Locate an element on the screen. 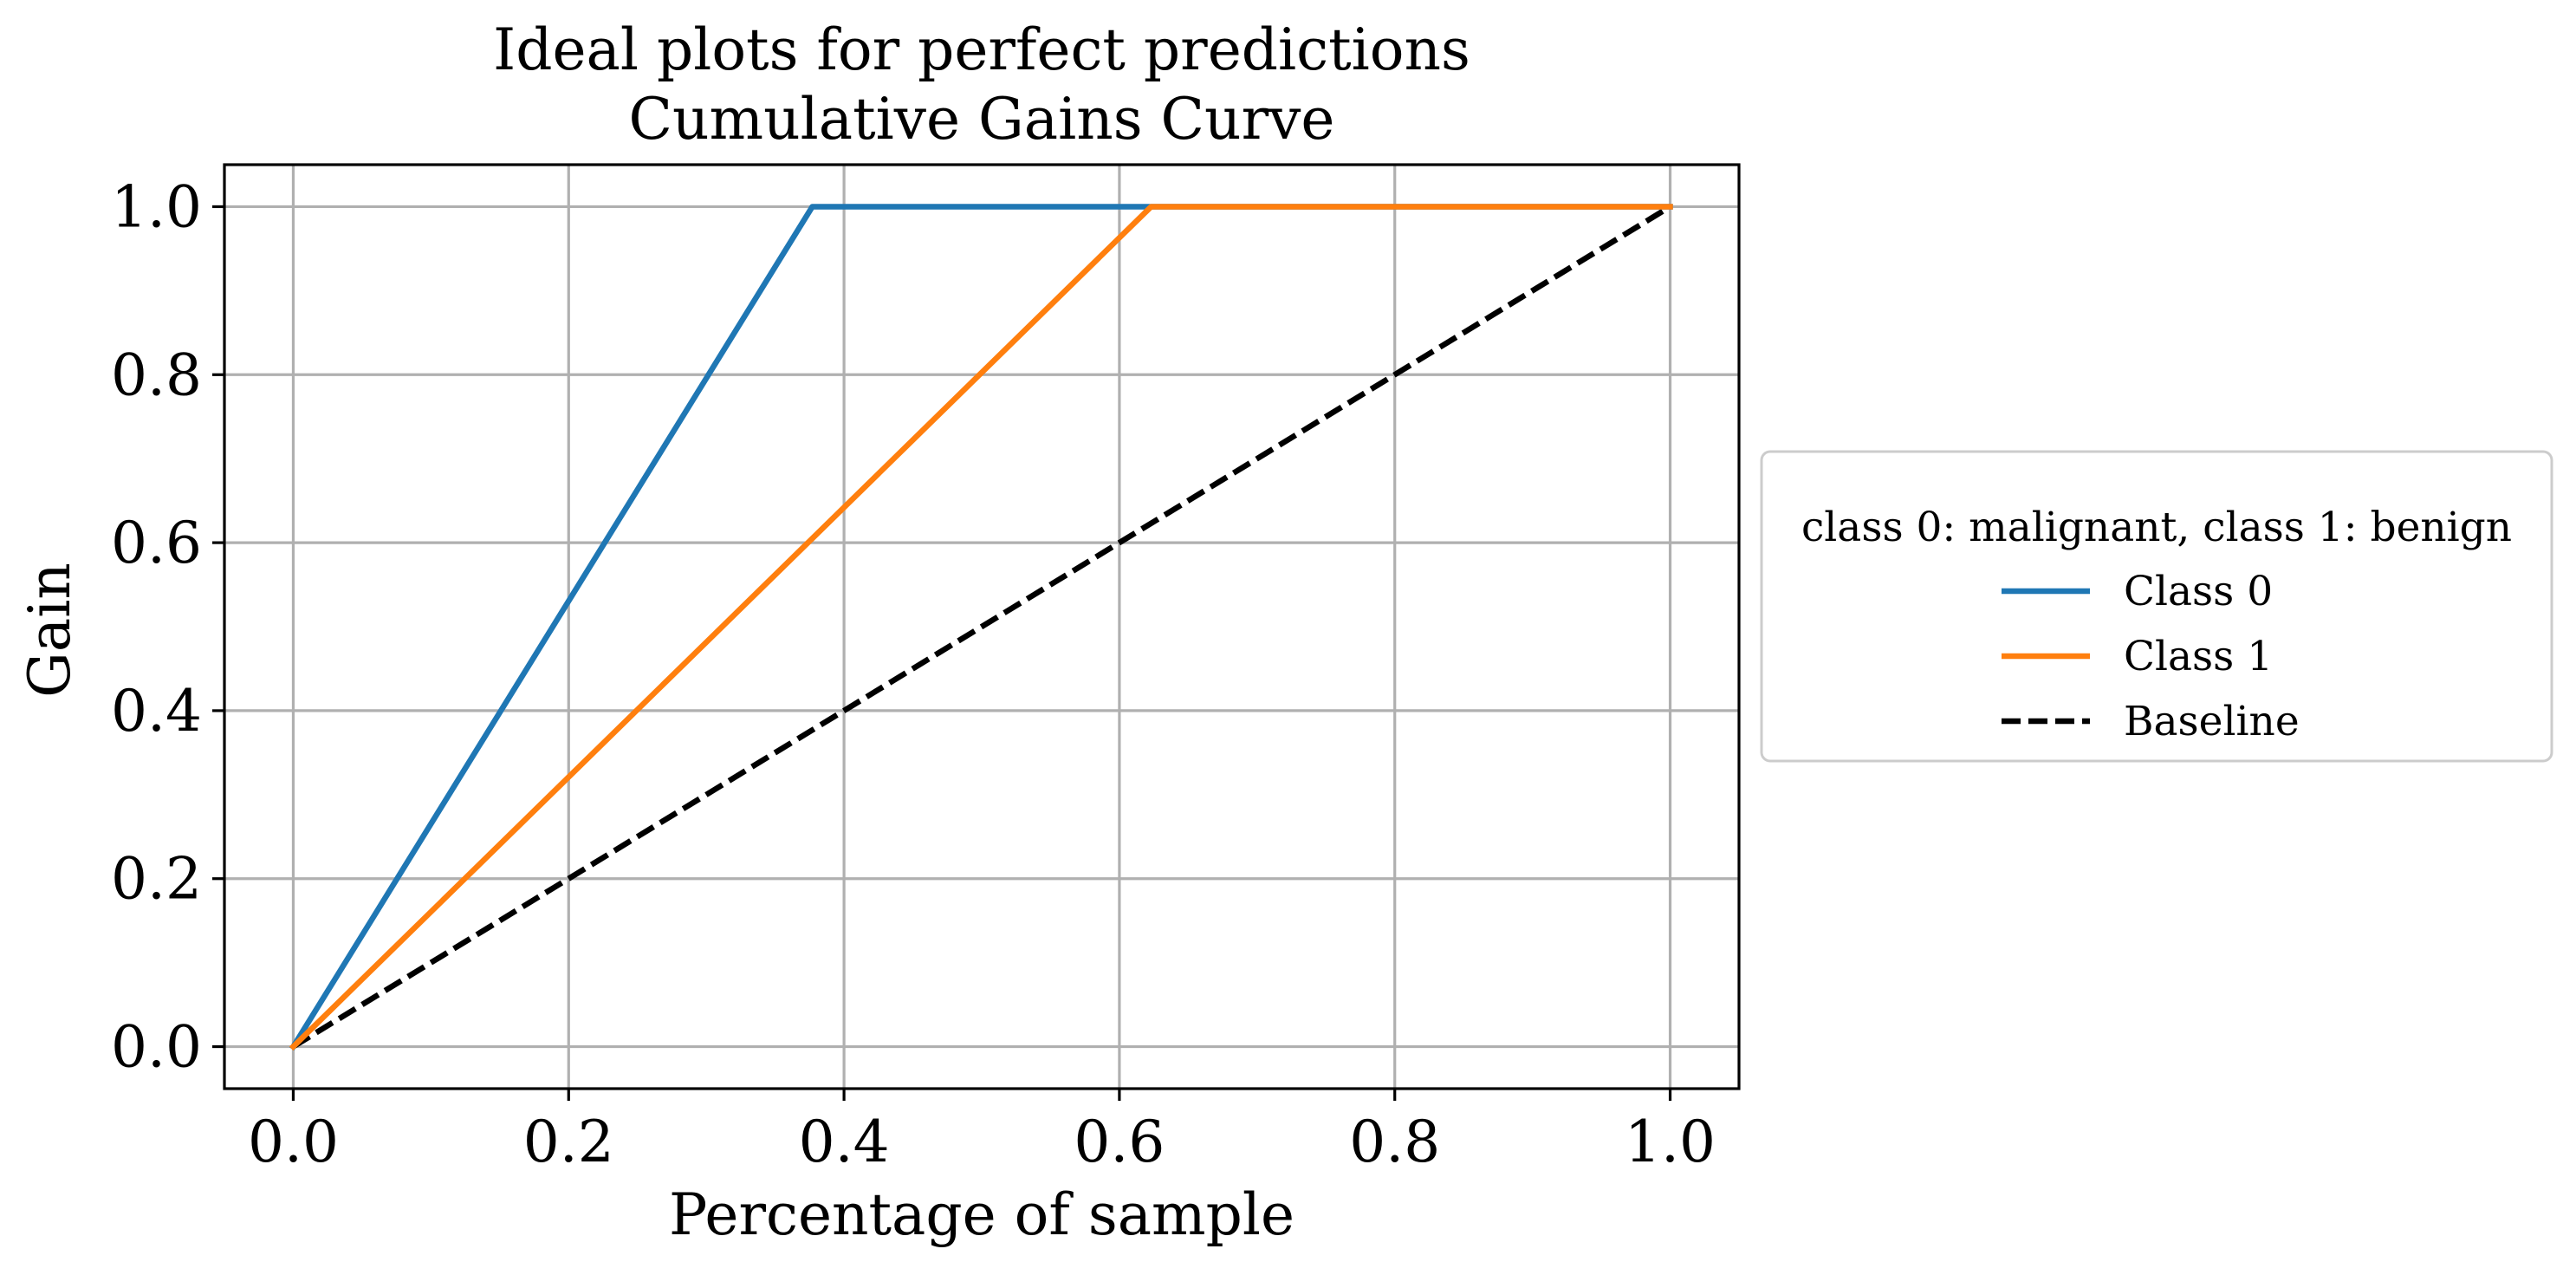  x-tick-label: 0.2 is located at coordinates (569, 1142).